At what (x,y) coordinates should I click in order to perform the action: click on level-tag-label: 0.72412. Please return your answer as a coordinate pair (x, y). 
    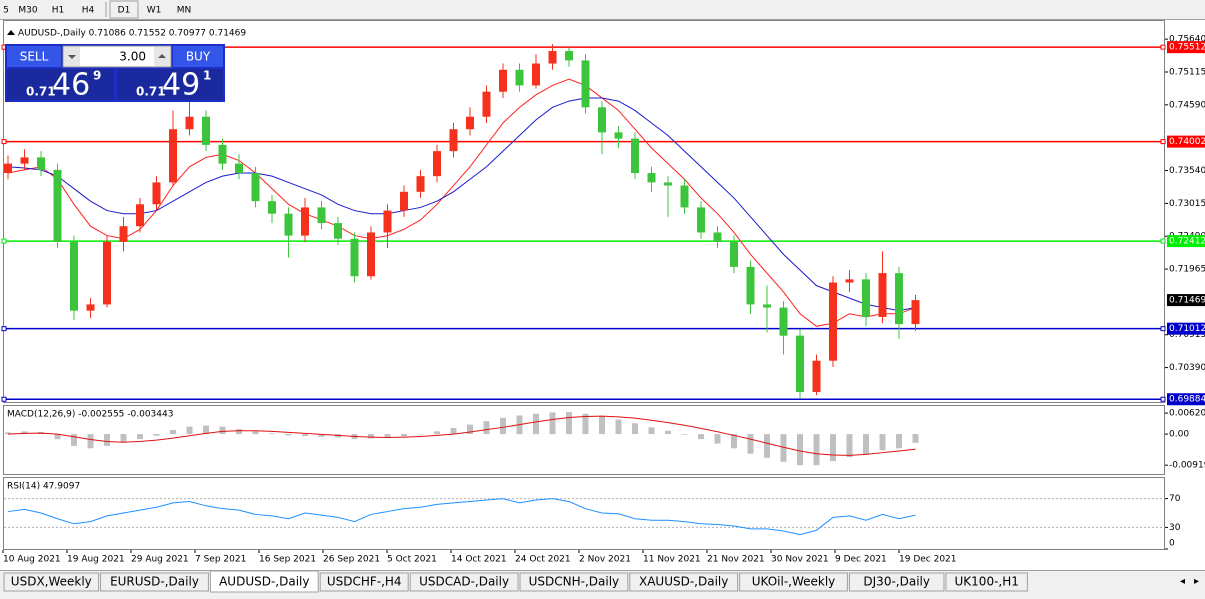
    Looking at the image, I should click on (1187, 242).